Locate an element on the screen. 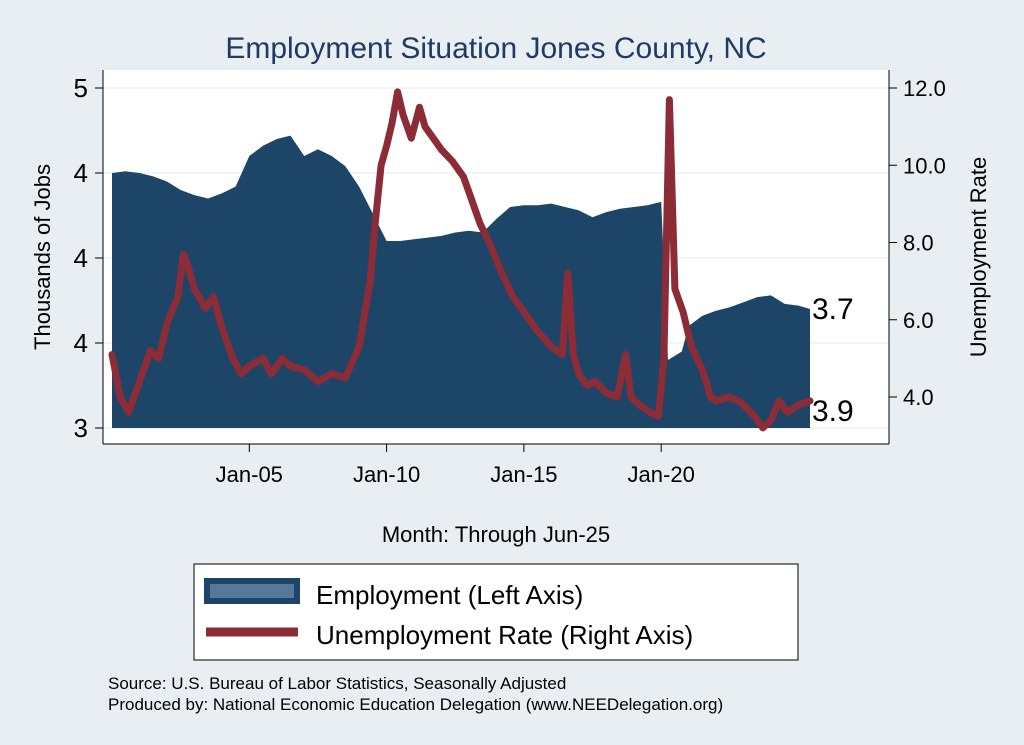 The image size is (1024, 745). x-tick-label-1: Jan-10 is located at coordinates (386, 474).